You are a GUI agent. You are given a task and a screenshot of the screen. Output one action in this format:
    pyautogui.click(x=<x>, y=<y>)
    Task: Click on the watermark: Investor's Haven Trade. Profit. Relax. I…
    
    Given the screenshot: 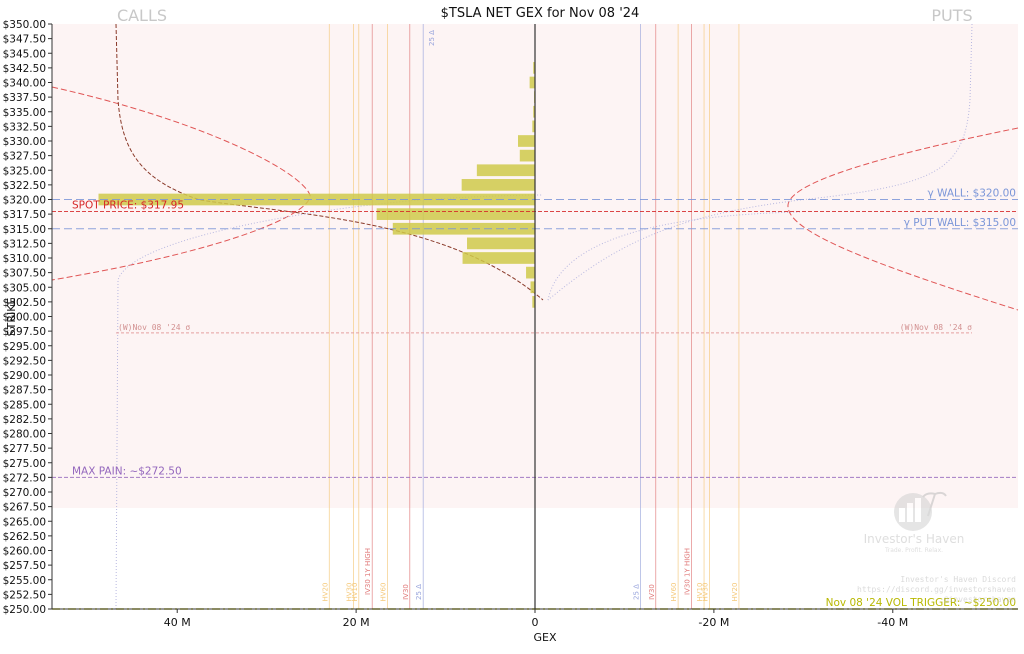 What is the action you would take?
    pyautogui.click(x=936, y=547)
    